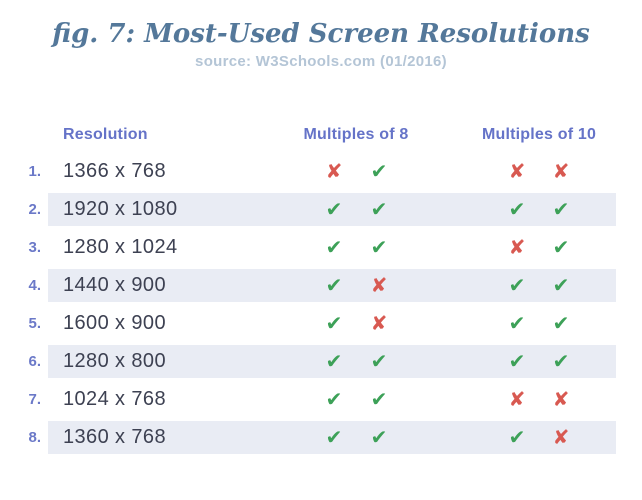  What do you see at coordinates (321, 171) in the screenshot?
I see `table-row: 1. 1366 x 768 ✘ ✔ ✘ ✘` at bounding box center [321, 171].